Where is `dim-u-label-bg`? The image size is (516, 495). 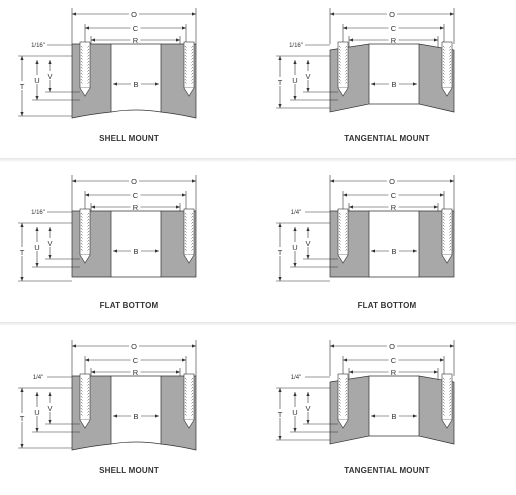
dim-u-label-bg is located at coordinates (37, 246).